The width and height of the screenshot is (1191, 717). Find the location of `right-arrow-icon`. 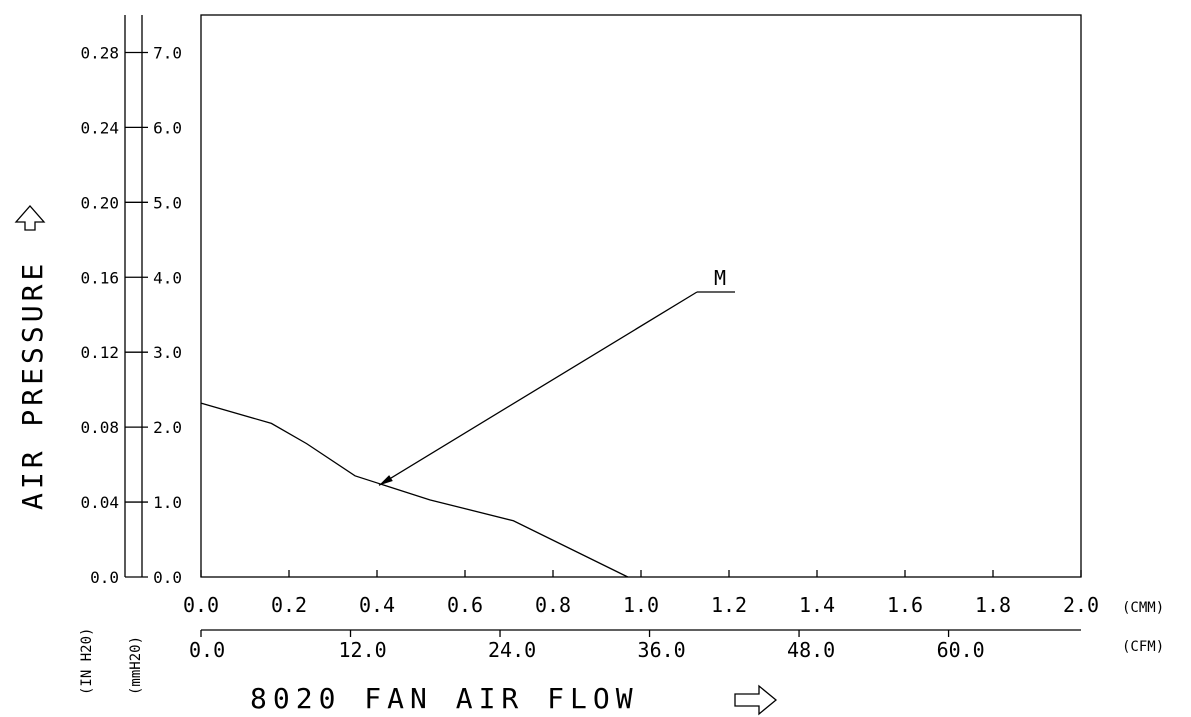

right-arrow-icon is located at coordinates (756, 700).